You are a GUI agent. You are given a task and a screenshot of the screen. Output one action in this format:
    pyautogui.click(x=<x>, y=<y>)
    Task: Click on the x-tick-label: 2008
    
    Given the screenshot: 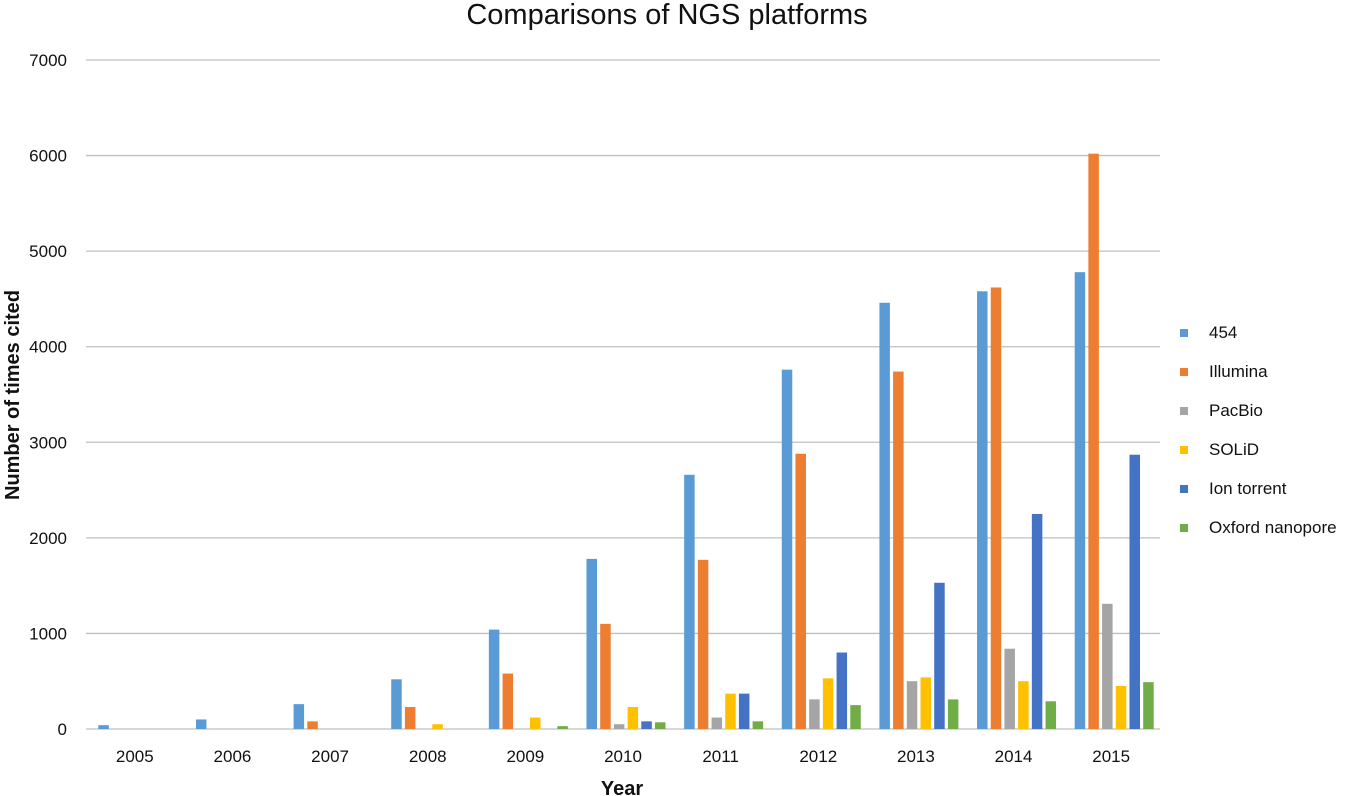 What is the action you would take?
    pyautogui.click(x=428, y=756)
    